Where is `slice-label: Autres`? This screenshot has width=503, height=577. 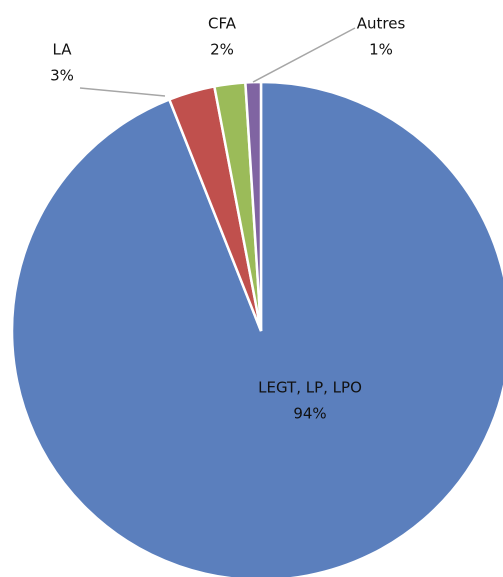 slice-label: Autres is located at coordinates (381, 24).